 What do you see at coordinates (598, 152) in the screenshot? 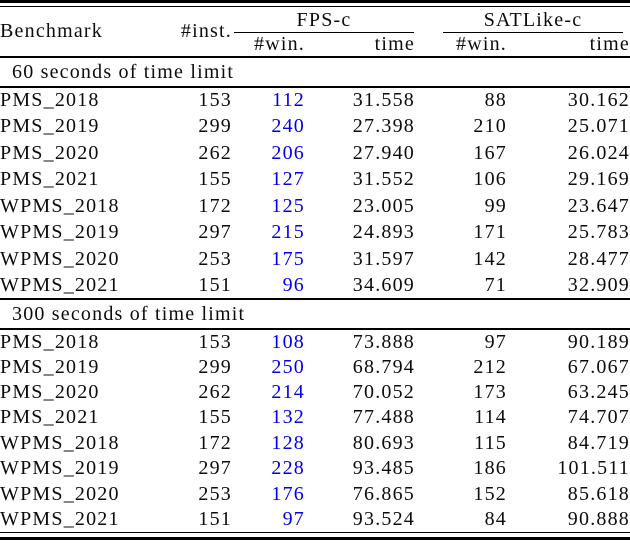
I see `satlike-time-cell: 26.024` at bounding box center [598, 152].